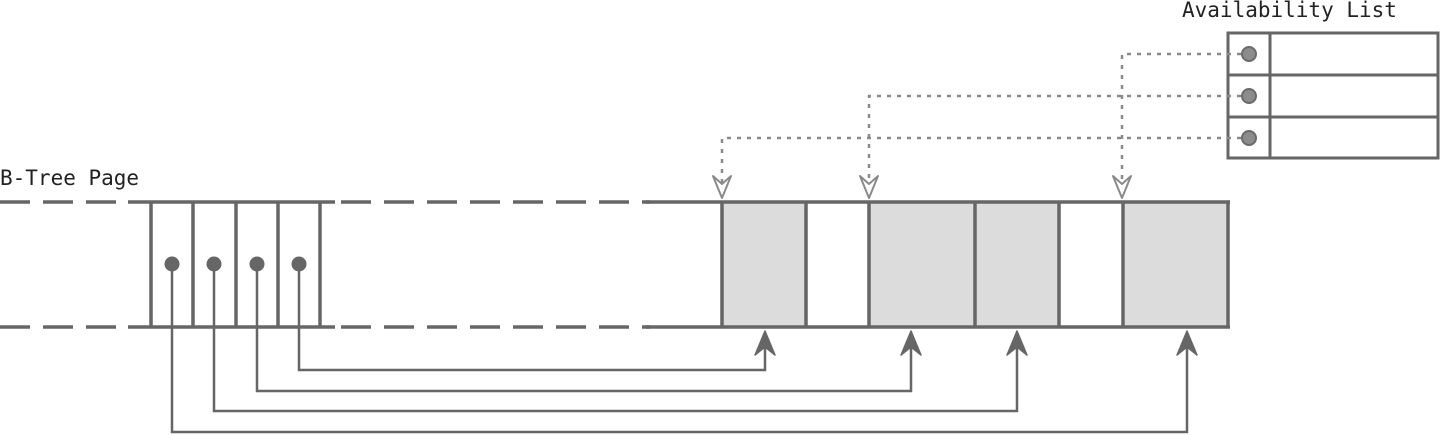  I want to click on btree-page-label: B-Tree Page, so click(70, 178).